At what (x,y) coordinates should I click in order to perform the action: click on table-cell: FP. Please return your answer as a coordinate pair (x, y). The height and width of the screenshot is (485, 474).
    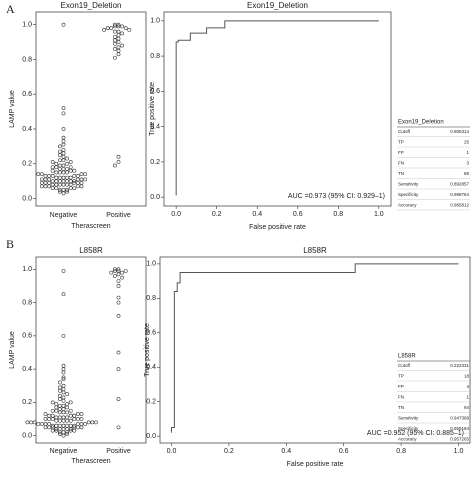
    Looking at the image, I should click on (401, 386).